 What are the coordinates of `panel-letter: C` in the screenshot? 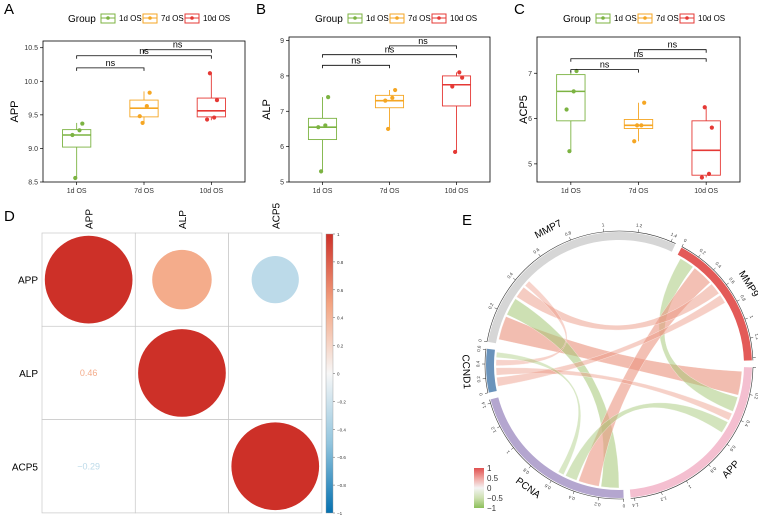 It's located at (519, 9).